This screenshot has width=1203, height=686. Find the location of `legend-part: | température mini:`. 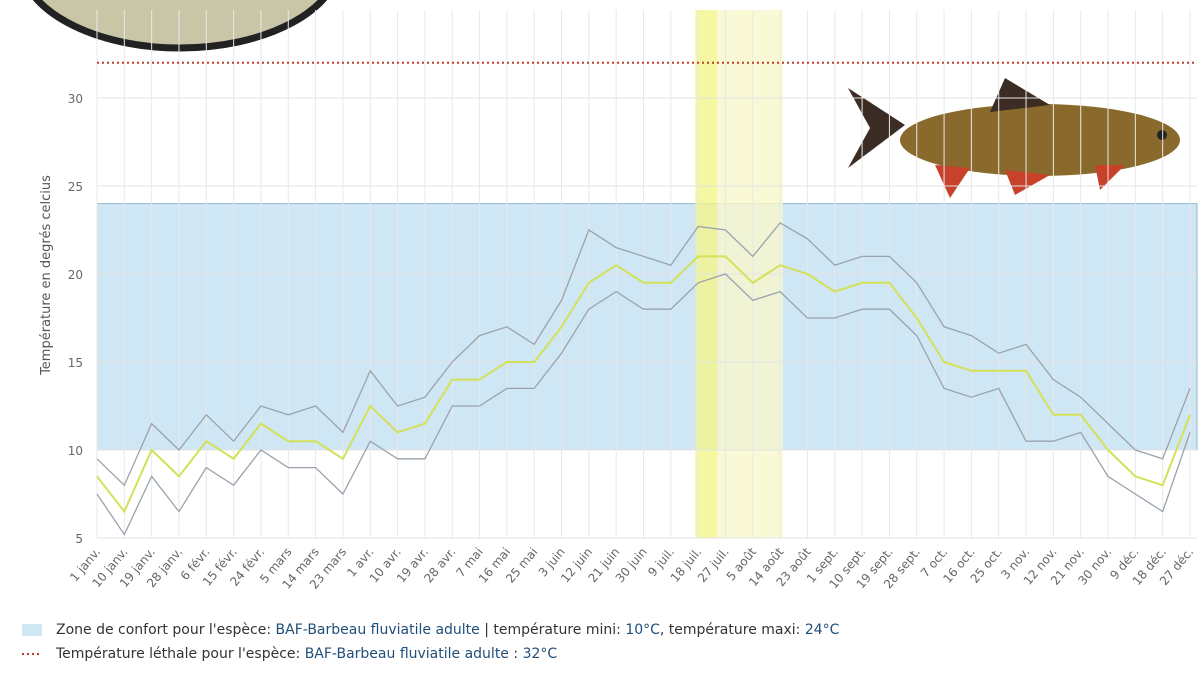

legend-part: | température mini: is located at coordinates (553, 630).